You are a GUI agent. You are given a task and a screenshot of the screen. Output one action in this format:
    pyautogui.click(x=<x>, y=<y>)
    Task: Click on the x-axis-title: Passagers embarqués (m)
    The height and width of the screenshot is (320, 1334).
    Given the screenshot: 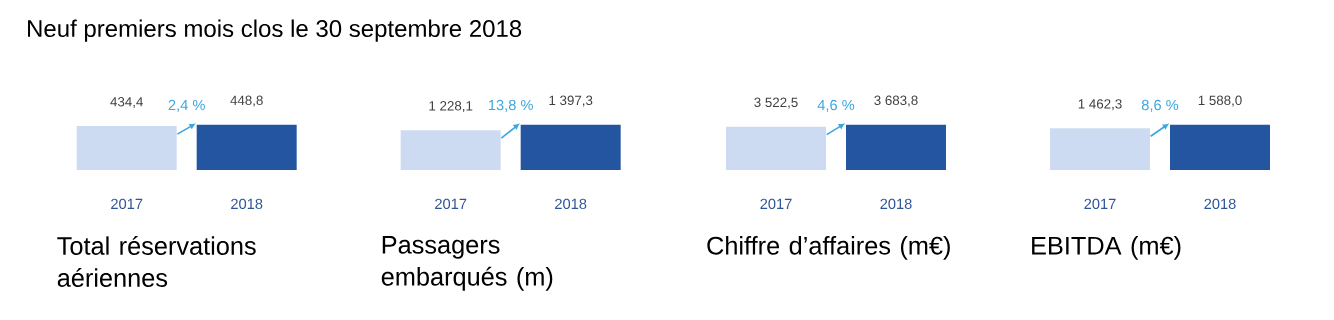 What is the action you would take?
    pyautogui.click(x=467, y=263)
    